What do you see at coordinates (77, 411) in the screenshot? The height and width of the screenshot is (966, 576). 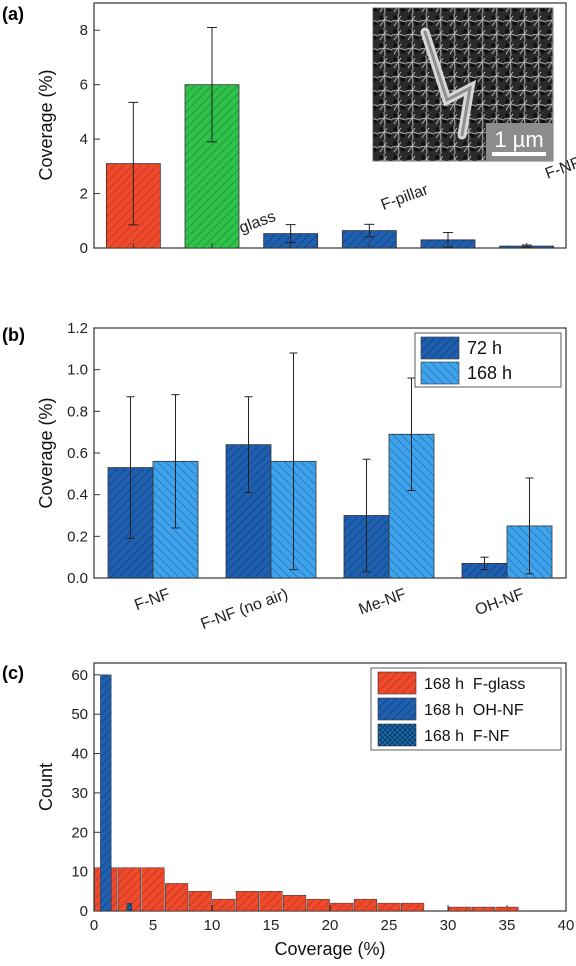 I see `y-tick-label-b: 0.8` at bounding box center [77, 411].